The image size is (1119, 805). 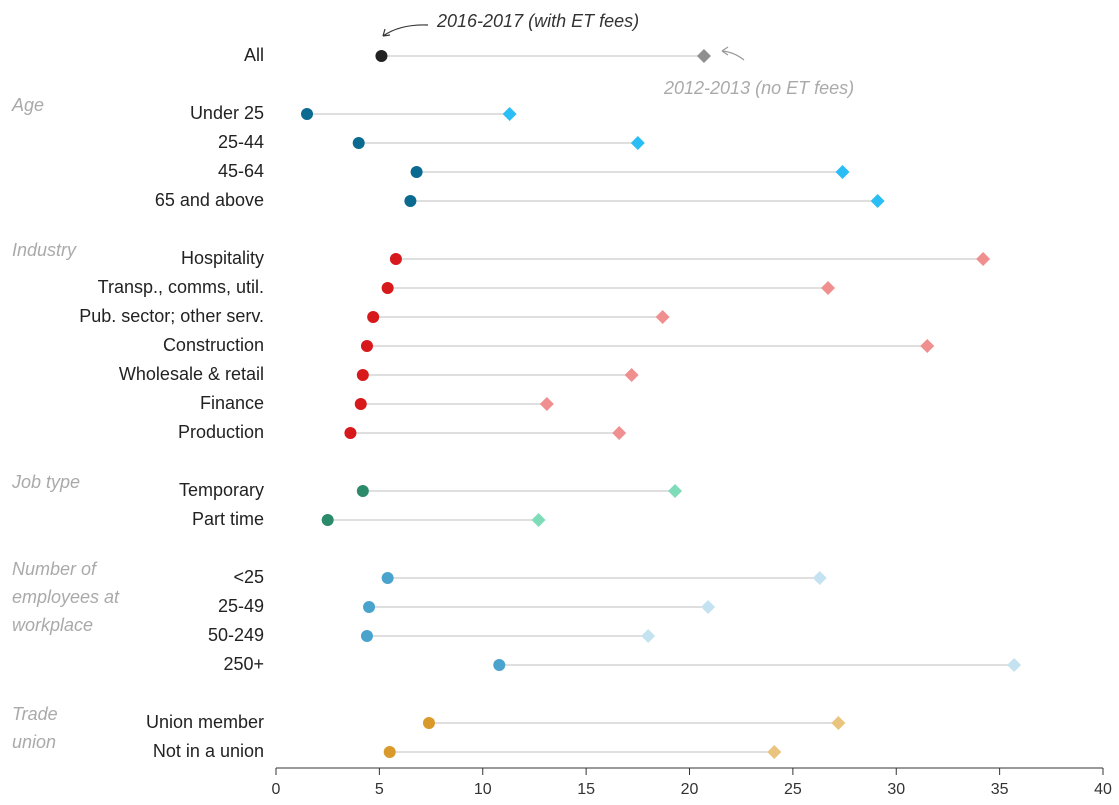 What do you see at coordinates (586, 789) in the screenshot?
I see `x-tick-label: 15` at bounding box center [586, 789].